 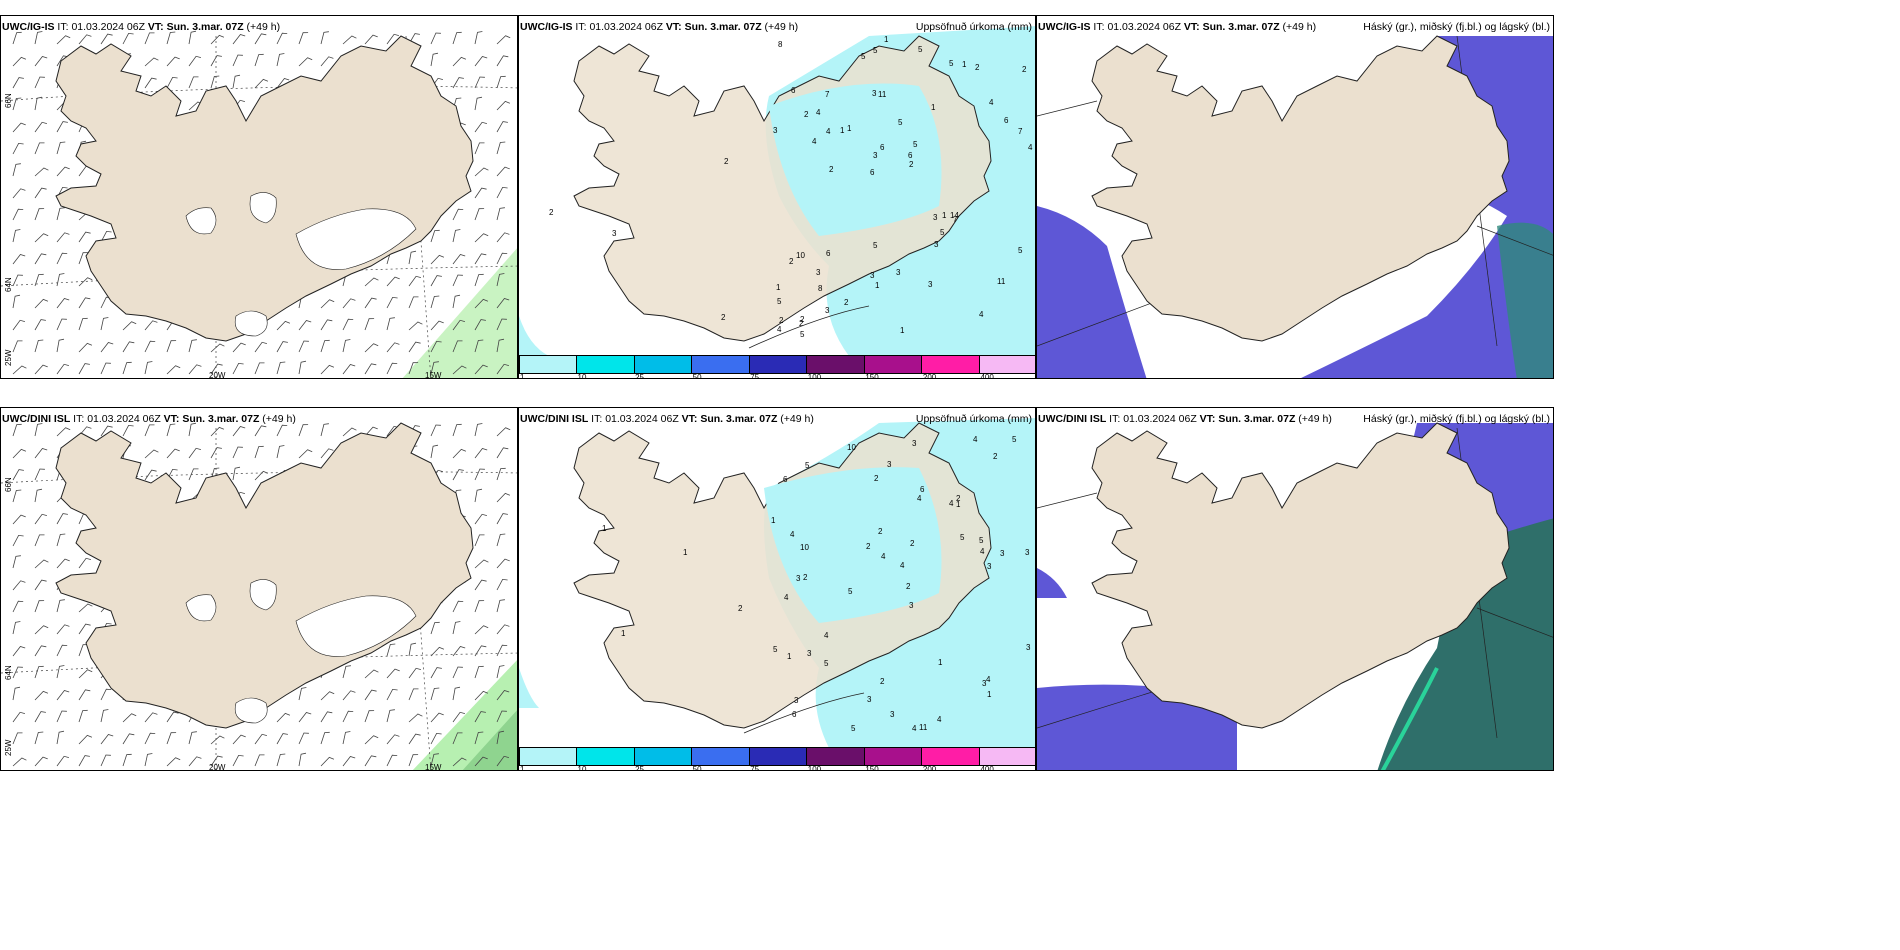 What do you see at coordinates (1465, 644) in the screenshot?
I see `cloud-mid-area` at bounding box center [1465, 644].